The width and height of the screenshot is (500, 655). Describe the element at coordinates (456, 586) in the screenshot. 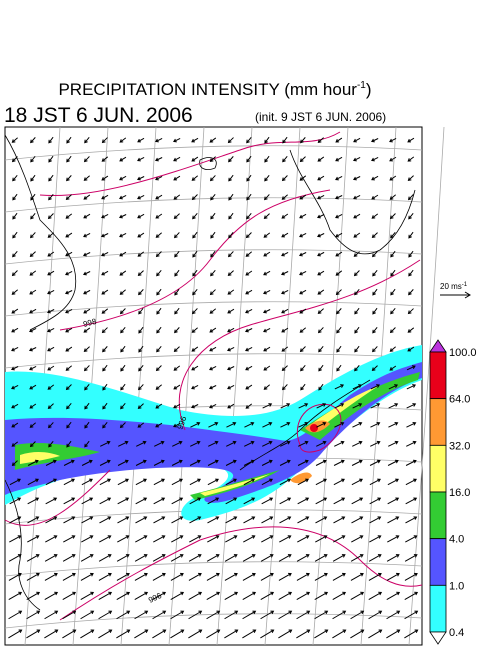

I see `colorbar-label: 1.0` at that location.